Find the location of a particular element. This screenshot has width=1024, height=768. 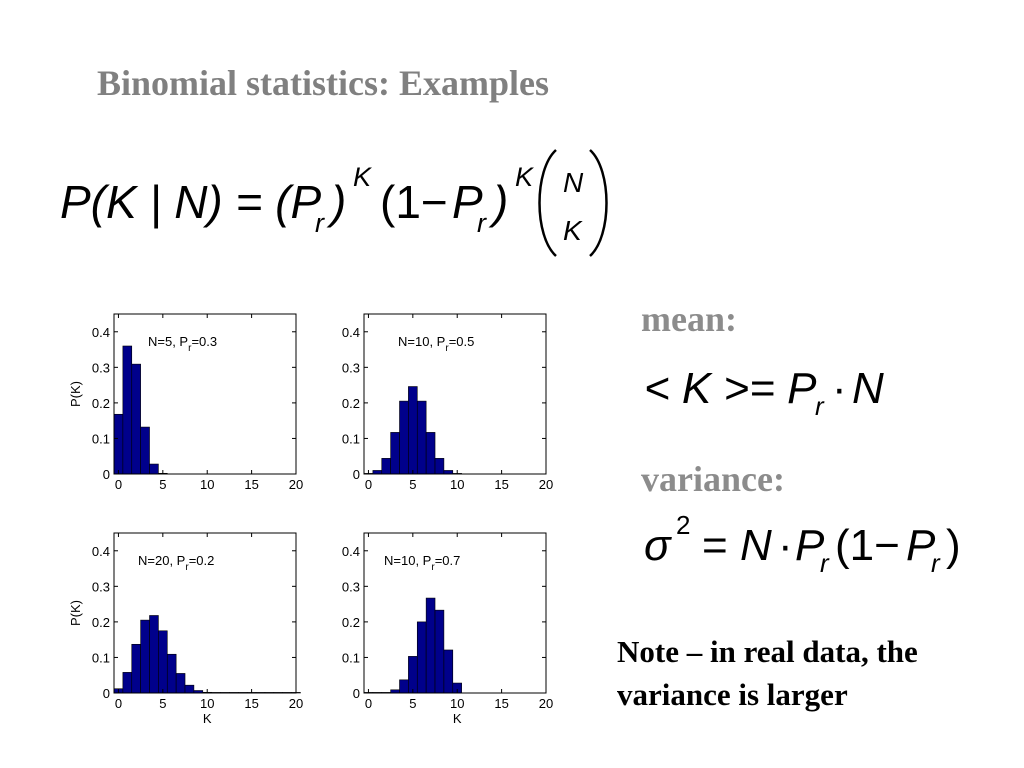

annotation-label: N=10, Pr=0.7 is located at coordinates (422, 563).